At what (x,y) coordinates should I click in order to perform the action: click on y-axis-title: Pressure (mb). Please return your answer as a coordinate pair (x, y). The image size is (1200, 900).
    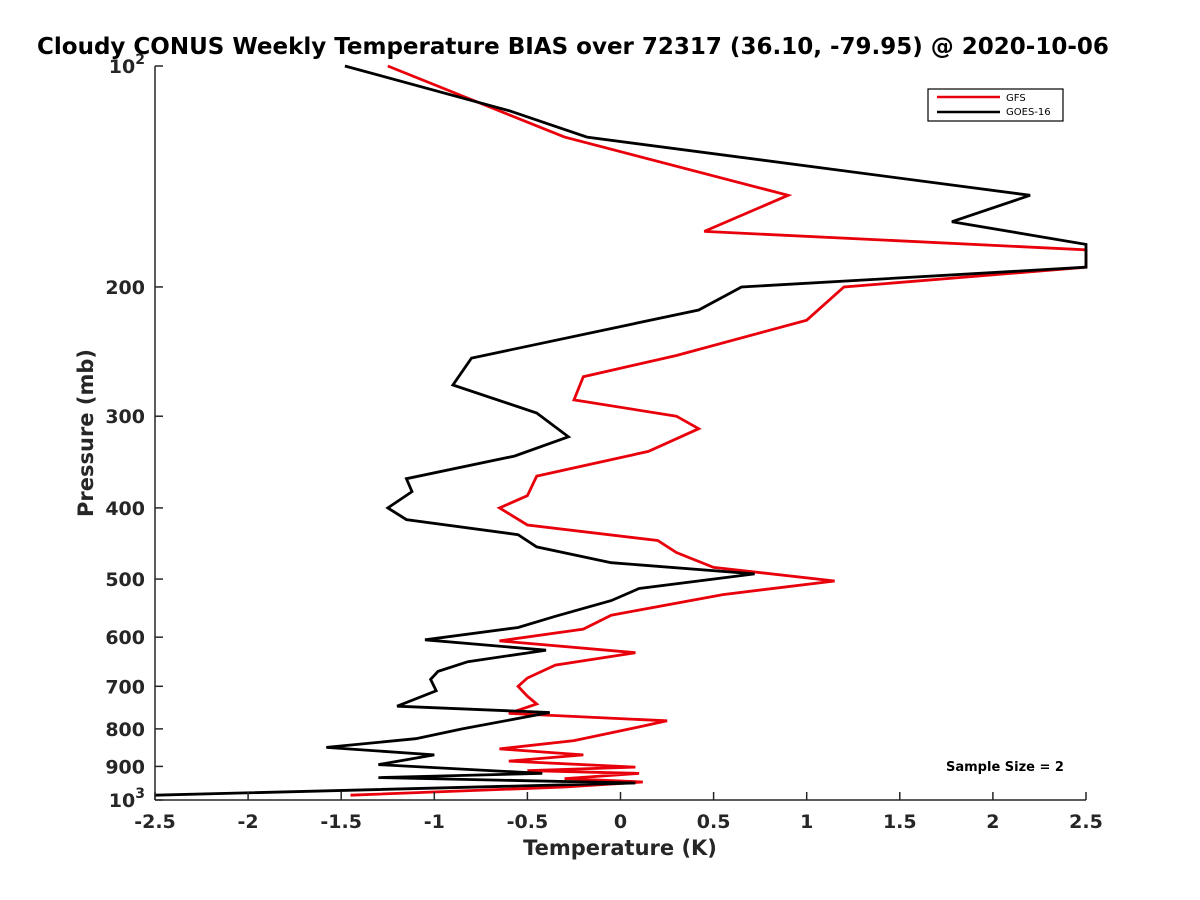
    Looking at the image, I should click on (86, 433).